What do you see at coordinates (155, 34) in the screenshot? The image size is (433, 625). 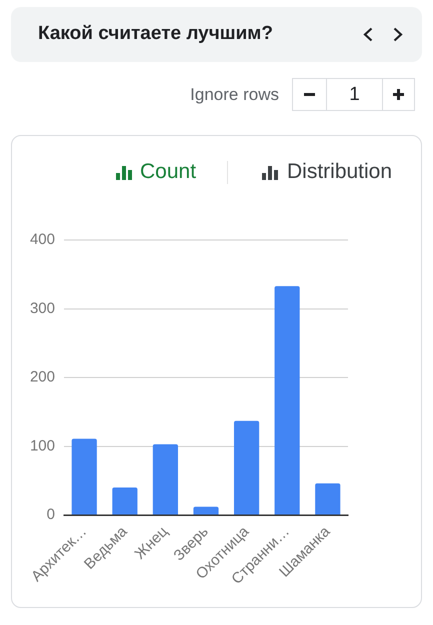 I see `chart-title: Какой считаете лучшим?` at bounding box center [155, 34].